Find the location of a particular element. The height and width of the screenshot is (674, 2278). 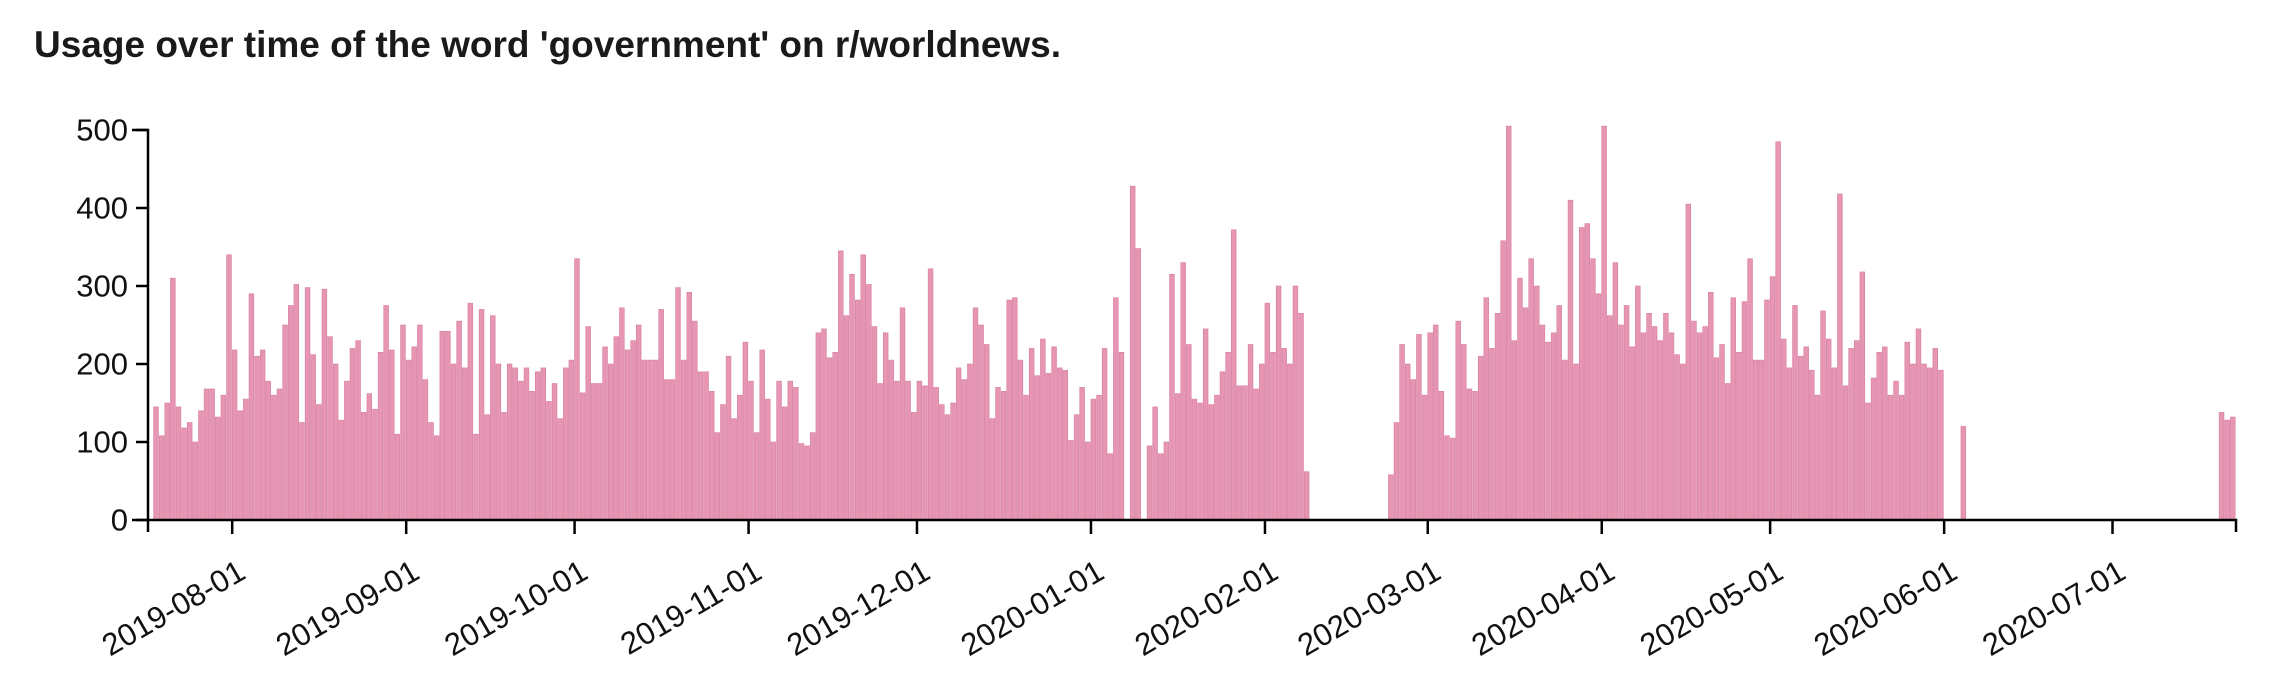

x-tick-label: 2020-01-01 is located at coordinates (1032, 608).